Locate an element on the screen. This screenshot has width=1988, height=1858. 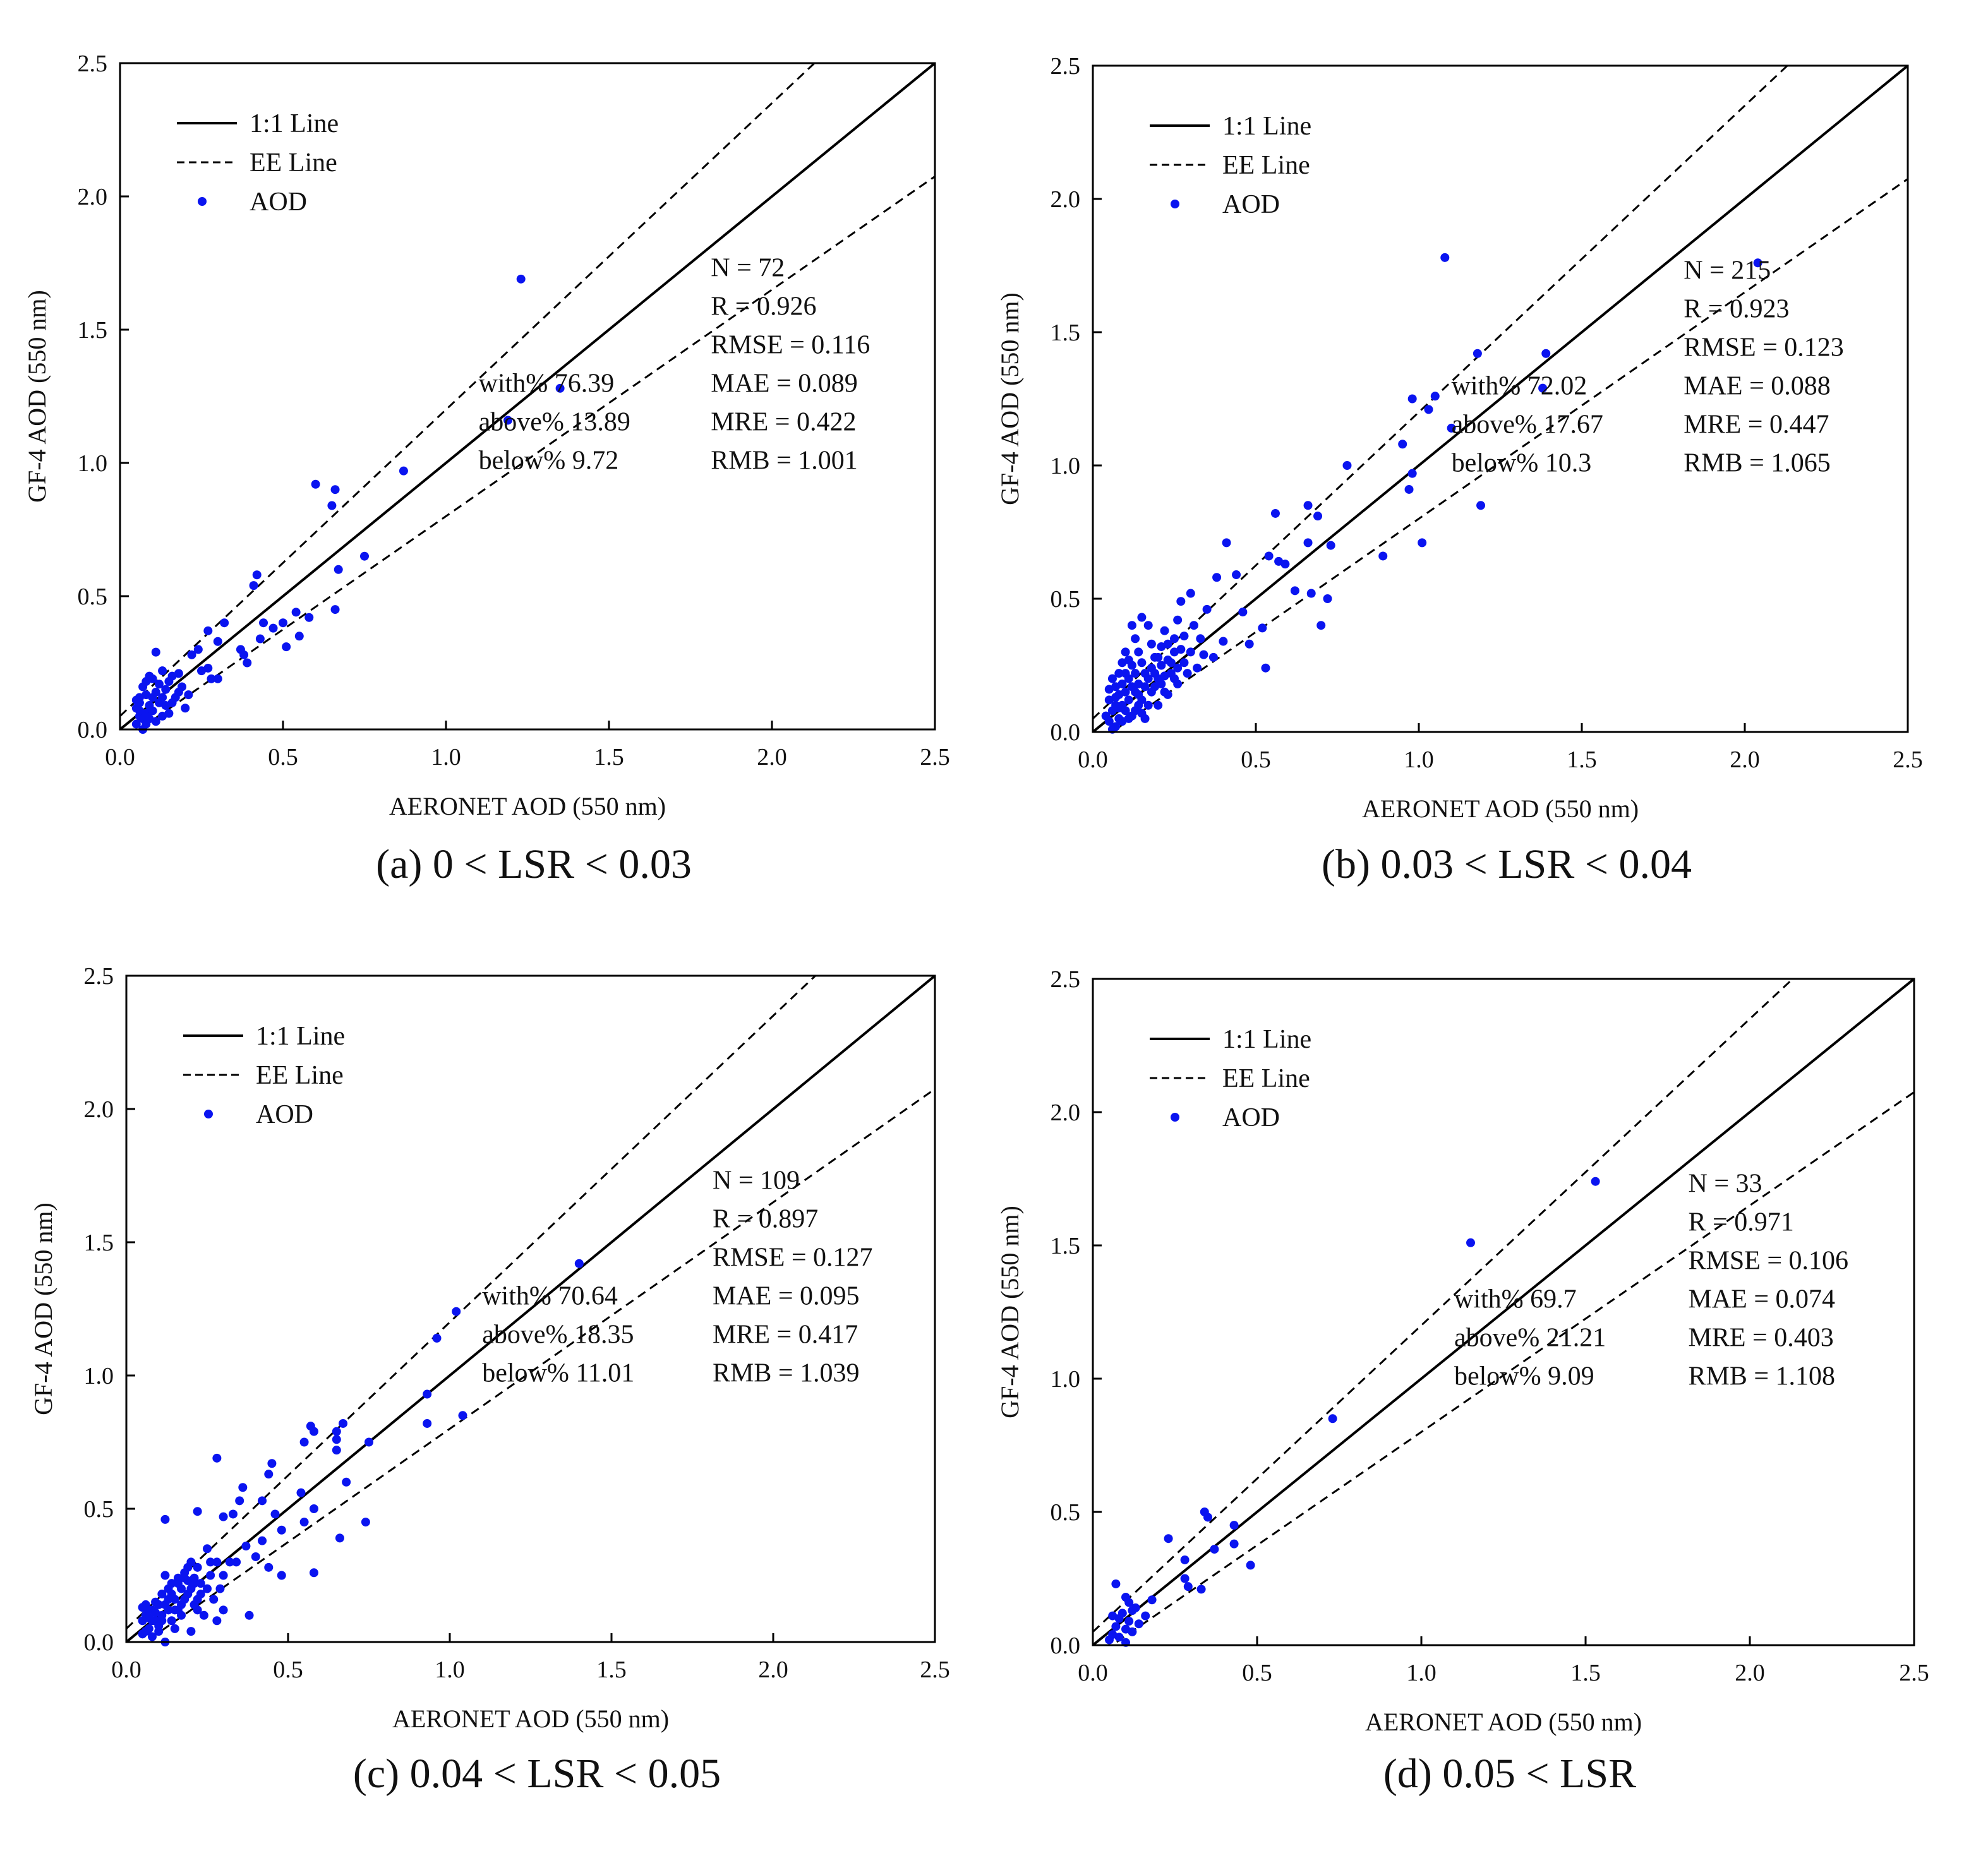
stat-right-line: MRE = 0.417 is located at coordinates (785, 1335).